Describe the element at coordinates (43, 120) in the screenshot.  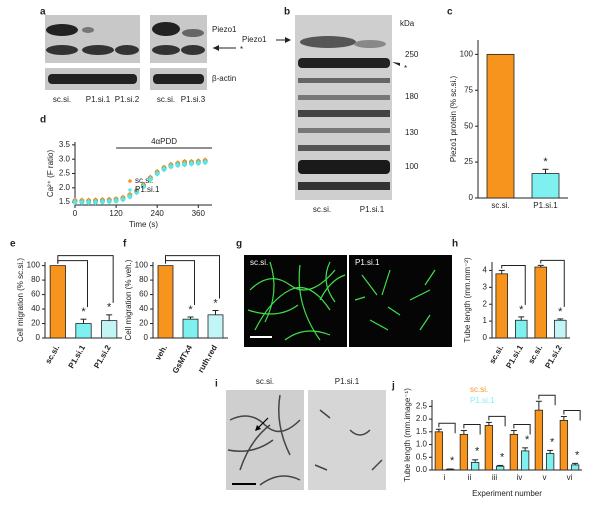
I see `panel-letter: d` at that location.